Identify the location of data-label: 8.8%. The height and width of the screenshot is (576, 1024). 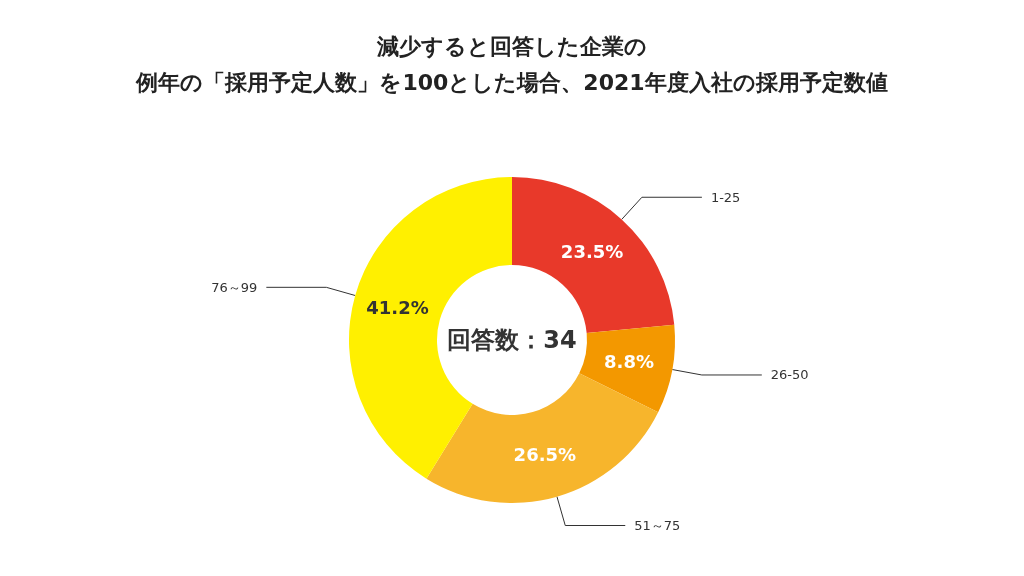
(629, 362).